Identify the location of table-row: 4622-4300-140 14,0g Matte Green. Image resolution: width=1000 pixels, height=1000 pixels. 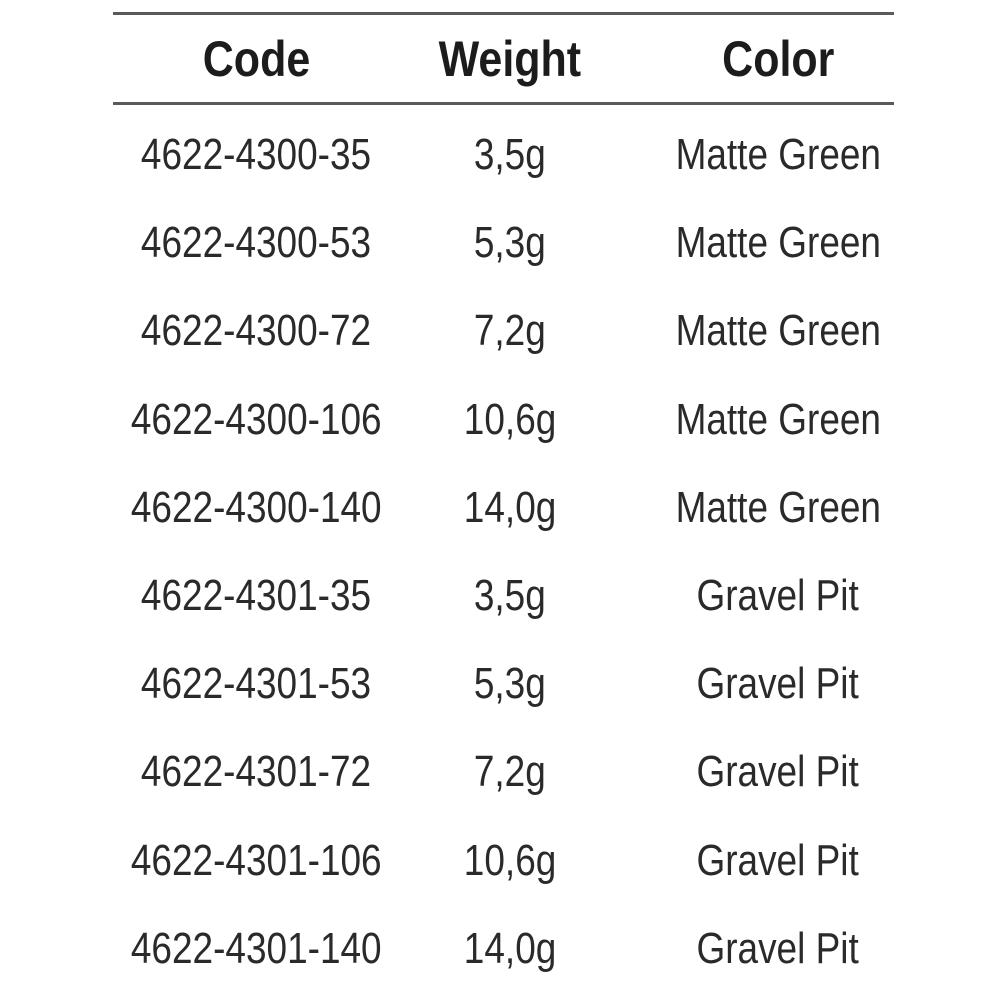
(503, 508).